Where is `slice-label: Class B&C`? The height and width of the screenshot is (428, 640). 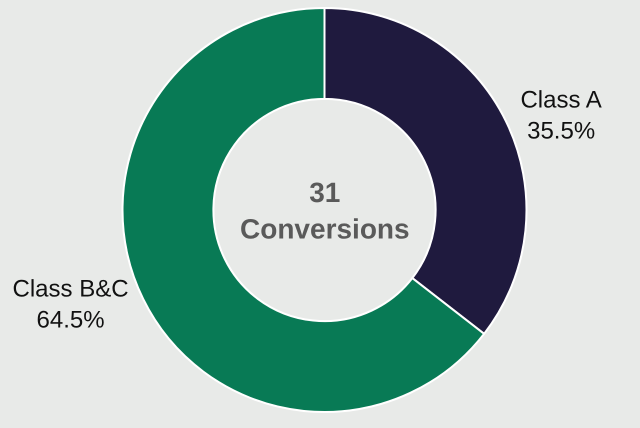 slice-label: Class B&C is located at coordinates (70, 288).